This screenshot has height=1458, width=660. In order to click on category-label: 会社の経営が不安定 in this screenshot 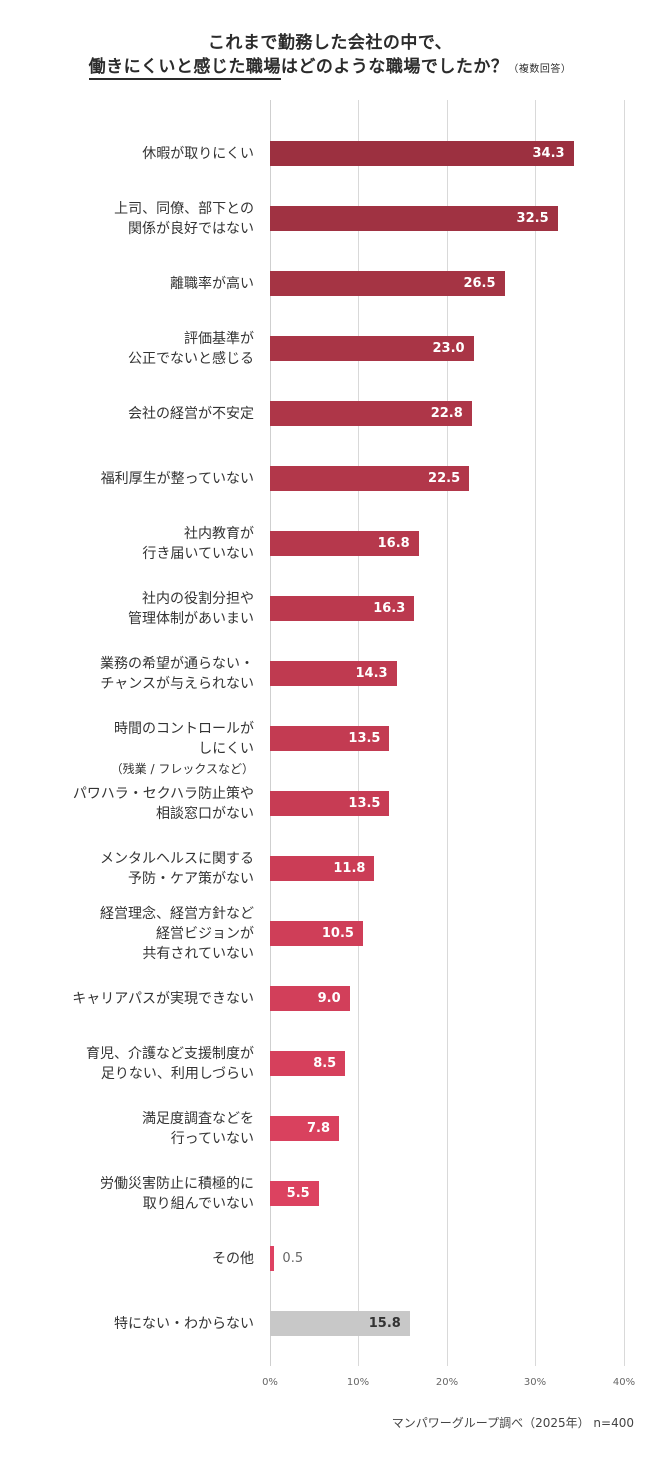, I will do `click(191, 414)`.